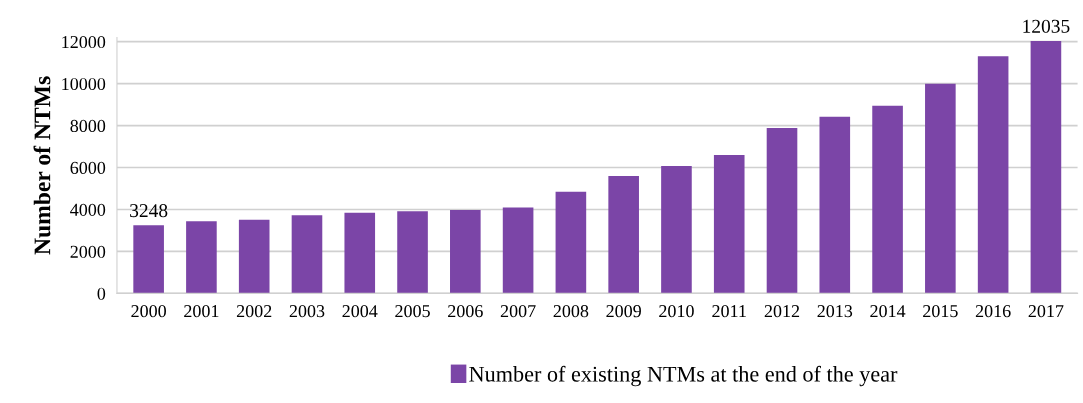 Image resolution: width=1083 pixels, height=403 pixels. What do you see at coordinates (307, 311) in the screenshot?
I see `x-tick-label: 2003` at bounding box center [307, 311].